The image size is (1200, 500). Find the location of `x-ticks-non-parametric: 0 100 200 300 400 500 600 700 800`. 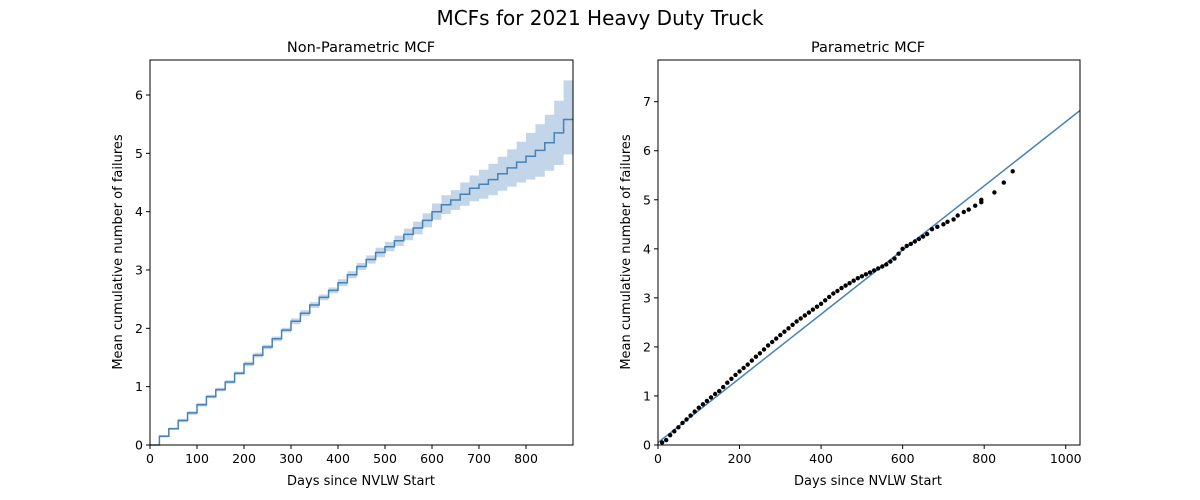

x-ticks-non-parametric: 0 100 200 300 400 500 600 700 800 is located at coordinates (342, 455).